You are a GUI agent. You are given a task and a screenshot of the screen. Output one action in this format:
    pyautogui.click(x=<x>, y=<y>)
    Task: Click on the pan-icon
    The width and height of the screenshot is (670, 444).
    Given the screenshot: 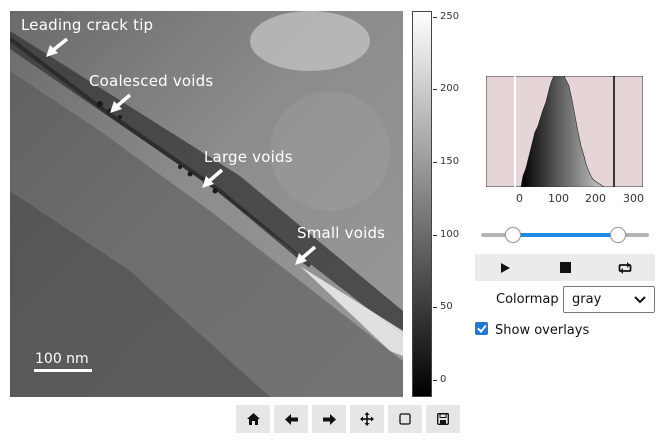 What is the action you would take?
    pyautogui.click(x=367, y=419)
    